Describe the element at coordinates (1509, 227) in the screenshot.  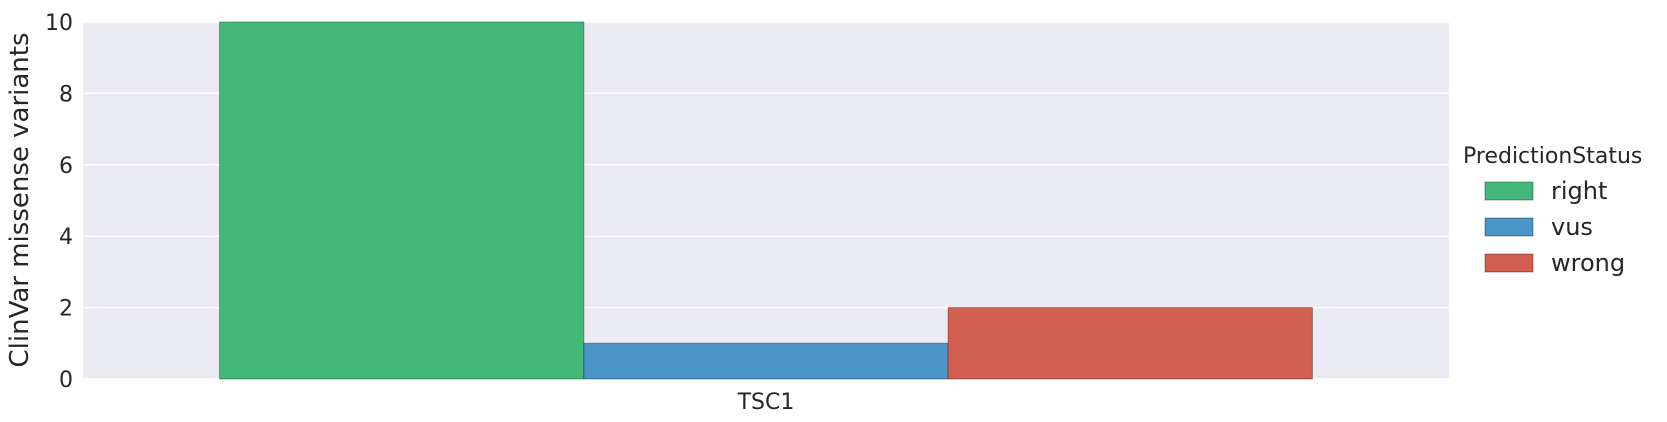
I see `legend-swatch-vus` at that location.